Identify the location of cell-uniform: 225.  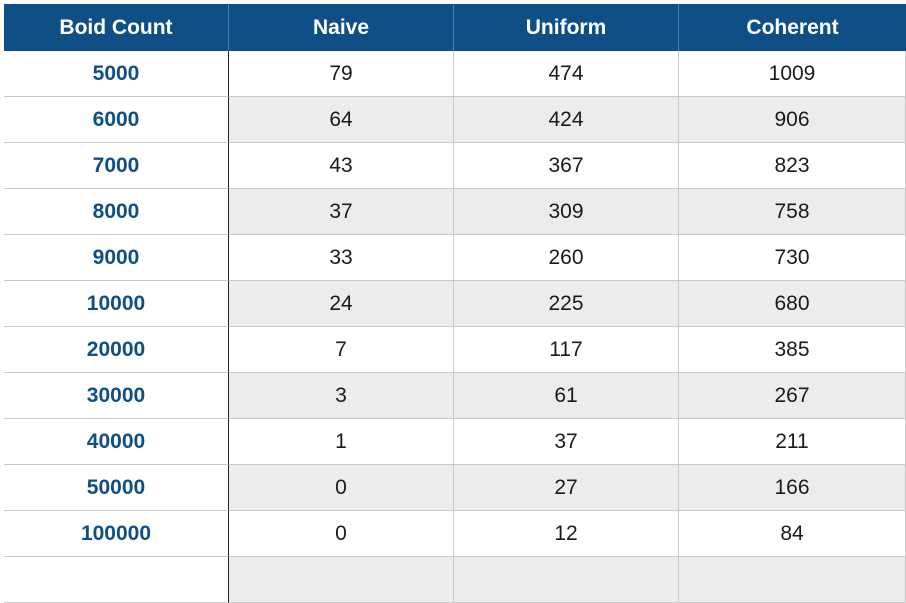
(566, 304).